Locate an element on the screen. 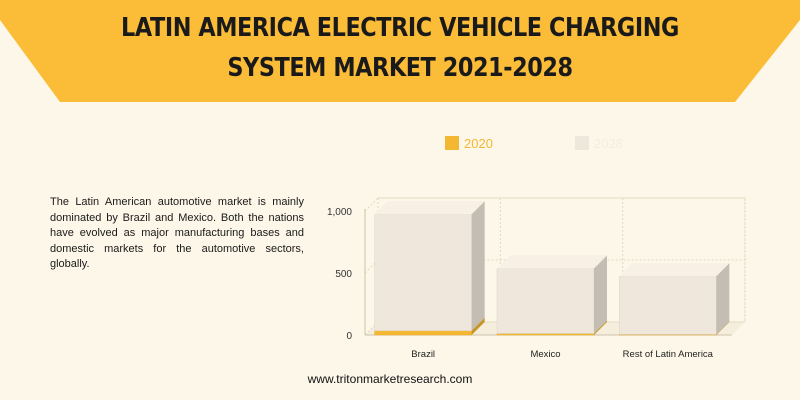 The height and width of the screenshot is (400, 800). x-tick-label: Mexico is located at coordinates (545, 354).